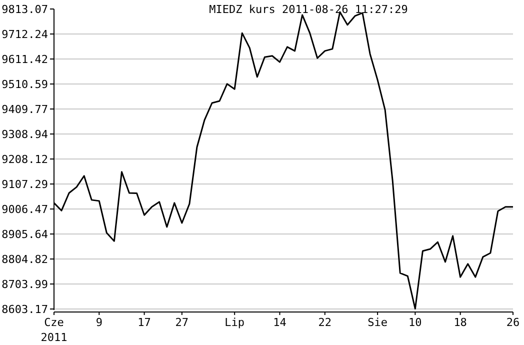 The width and height of the screenshot is (524, 345). Describe the element at coordinates (234, 322) in the screenshot. I see `x-tick-label: Lip` at that location.